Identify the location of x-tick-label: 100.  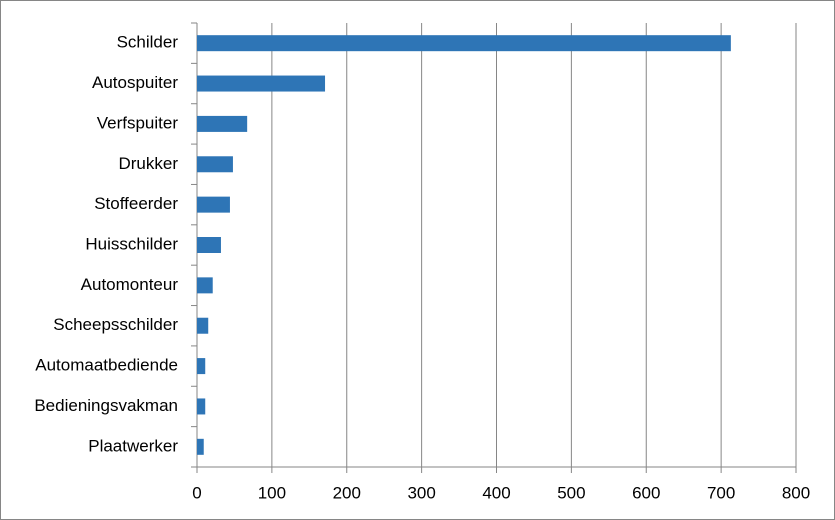
(272, 492).